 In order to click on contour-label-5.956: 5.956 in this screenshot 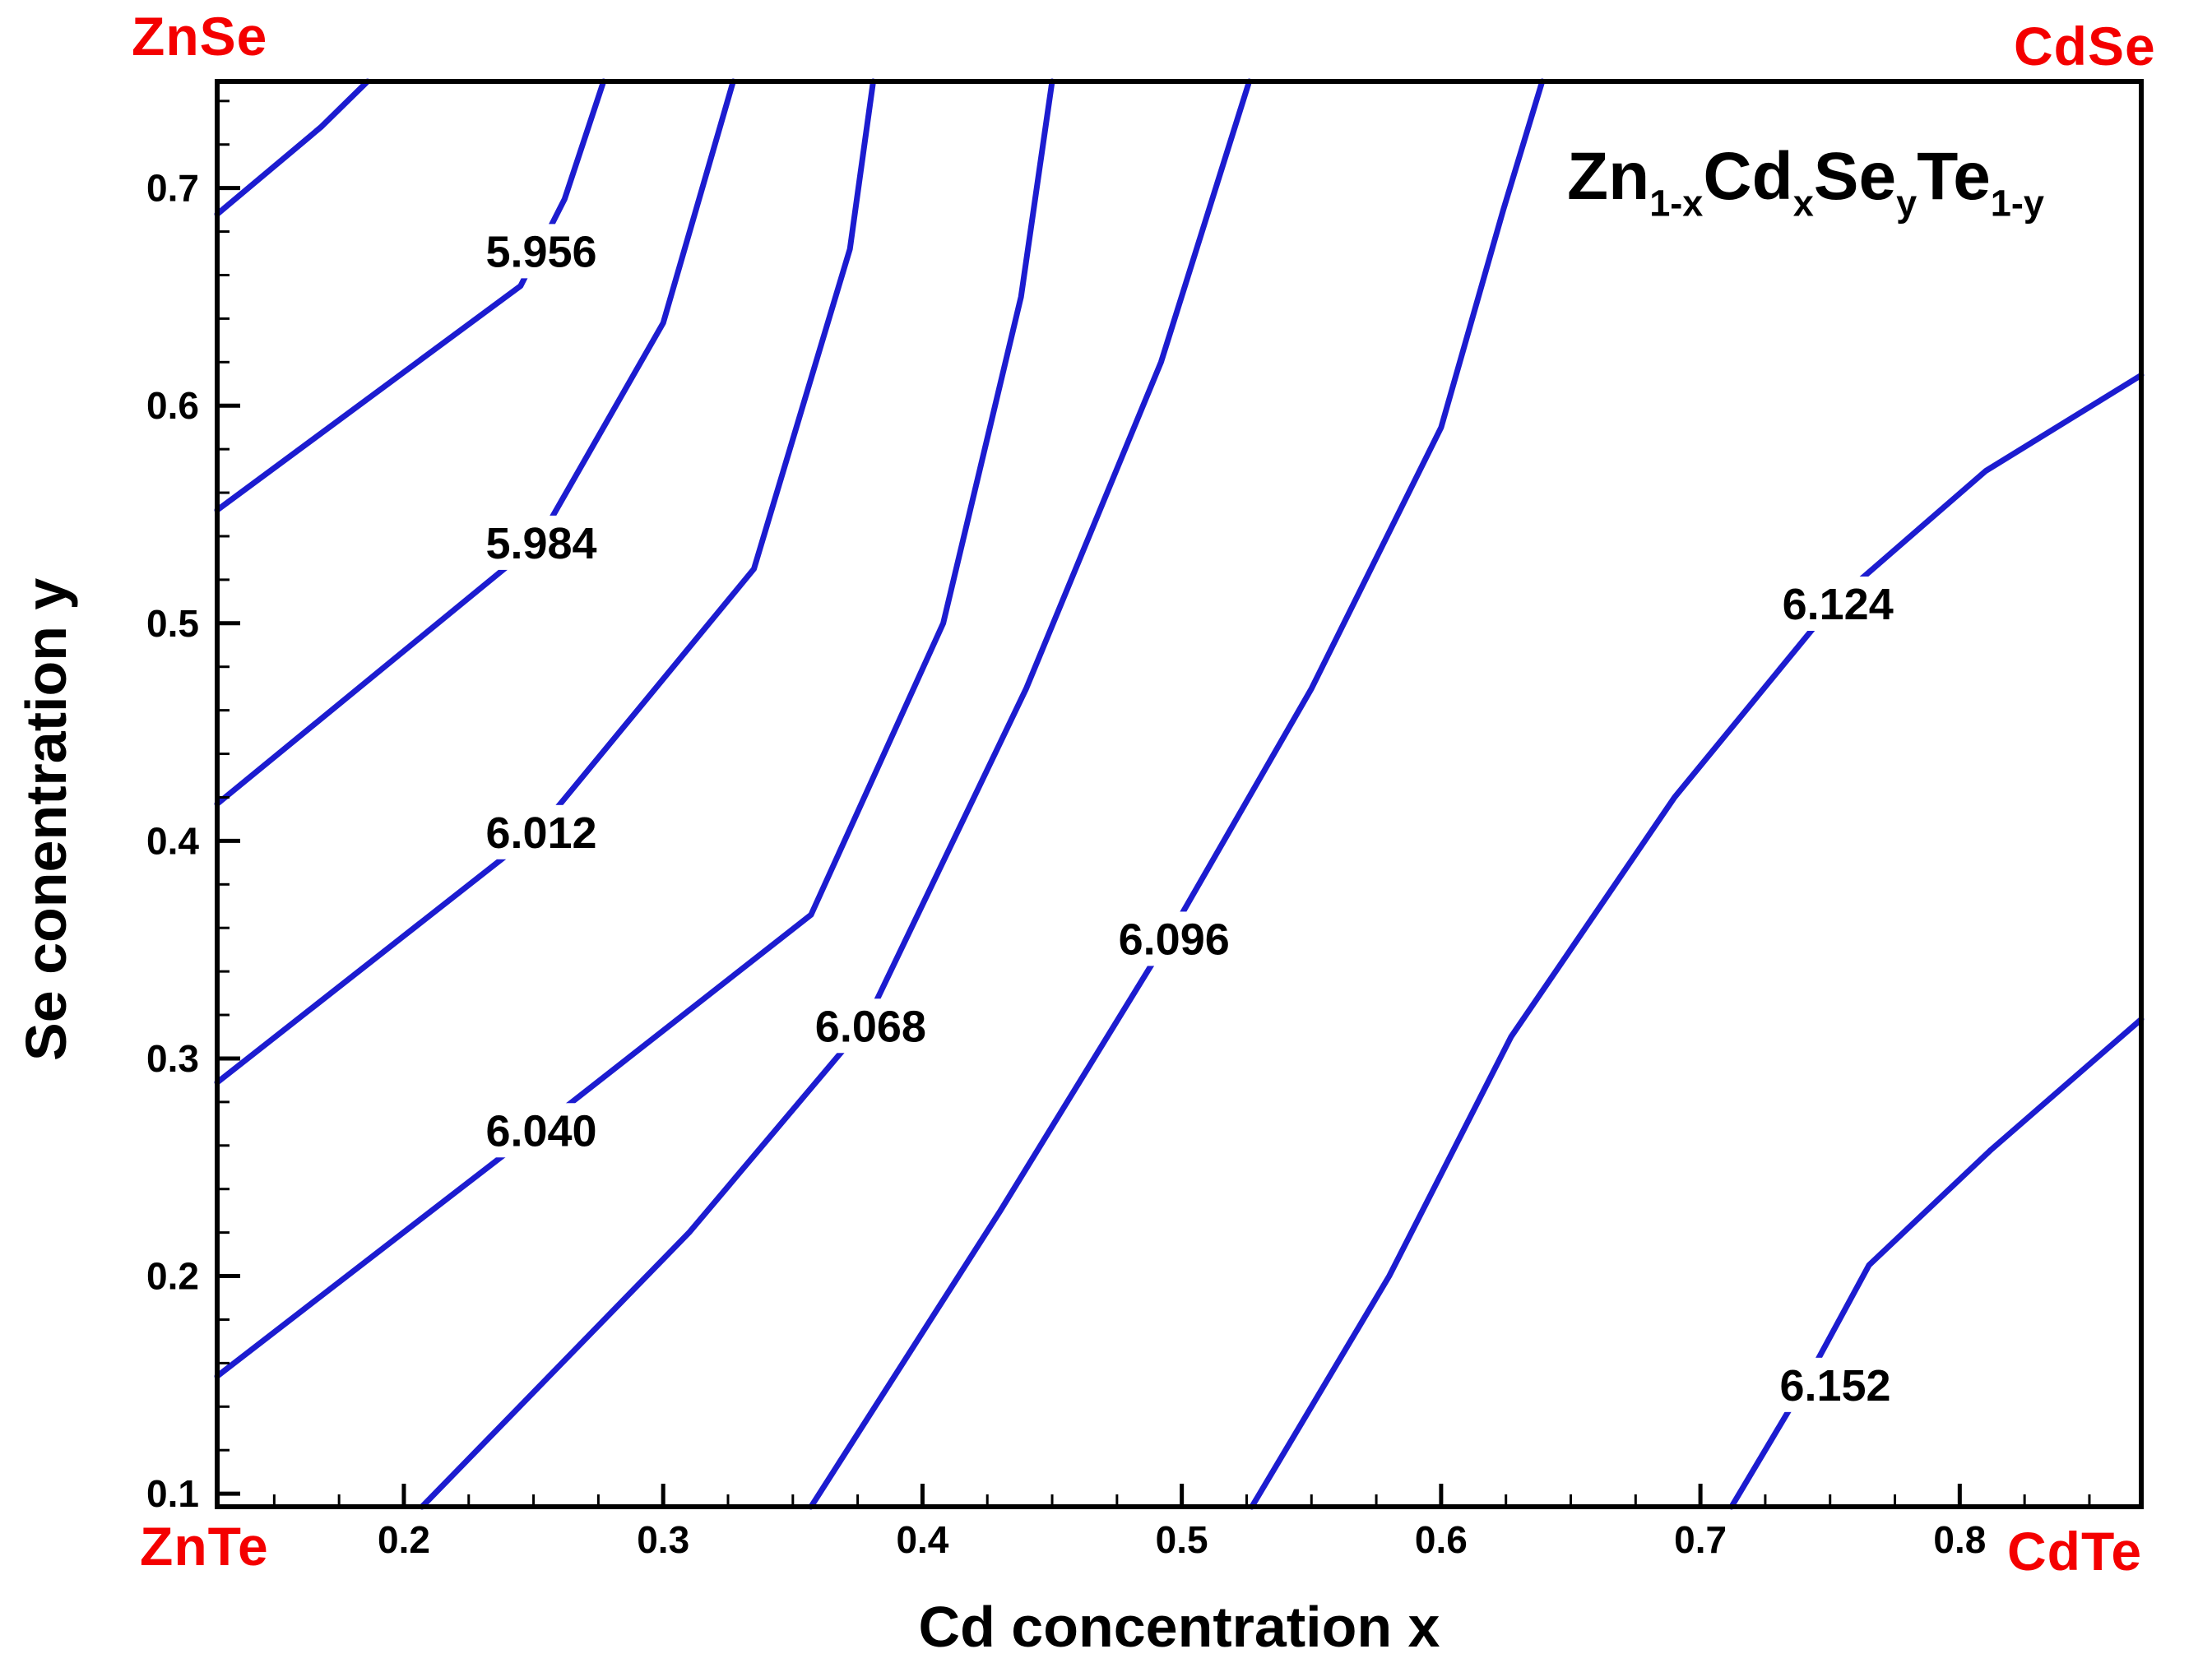, I will do `click(540, 251)`.